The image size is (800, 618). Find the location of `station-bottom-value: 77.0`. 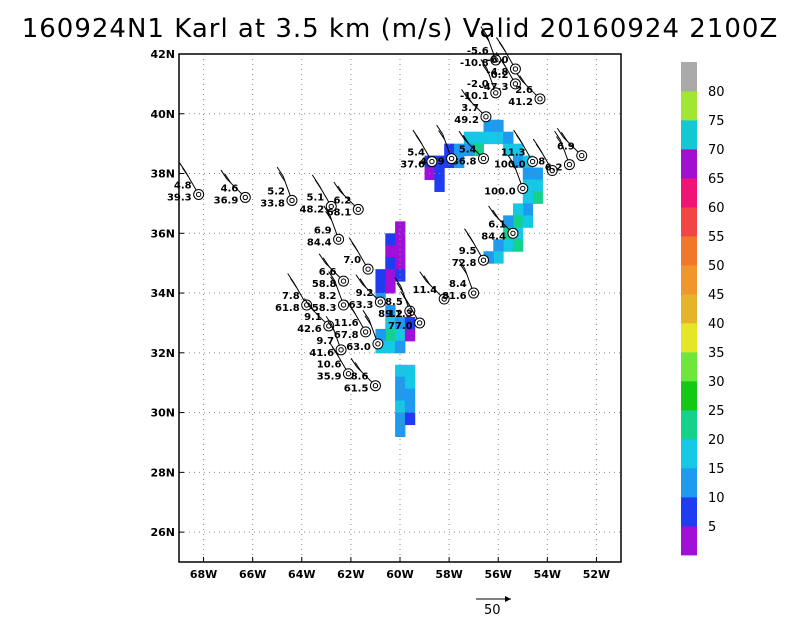

station-bottom-value: 77.0 is located at coordinates (400, 326).